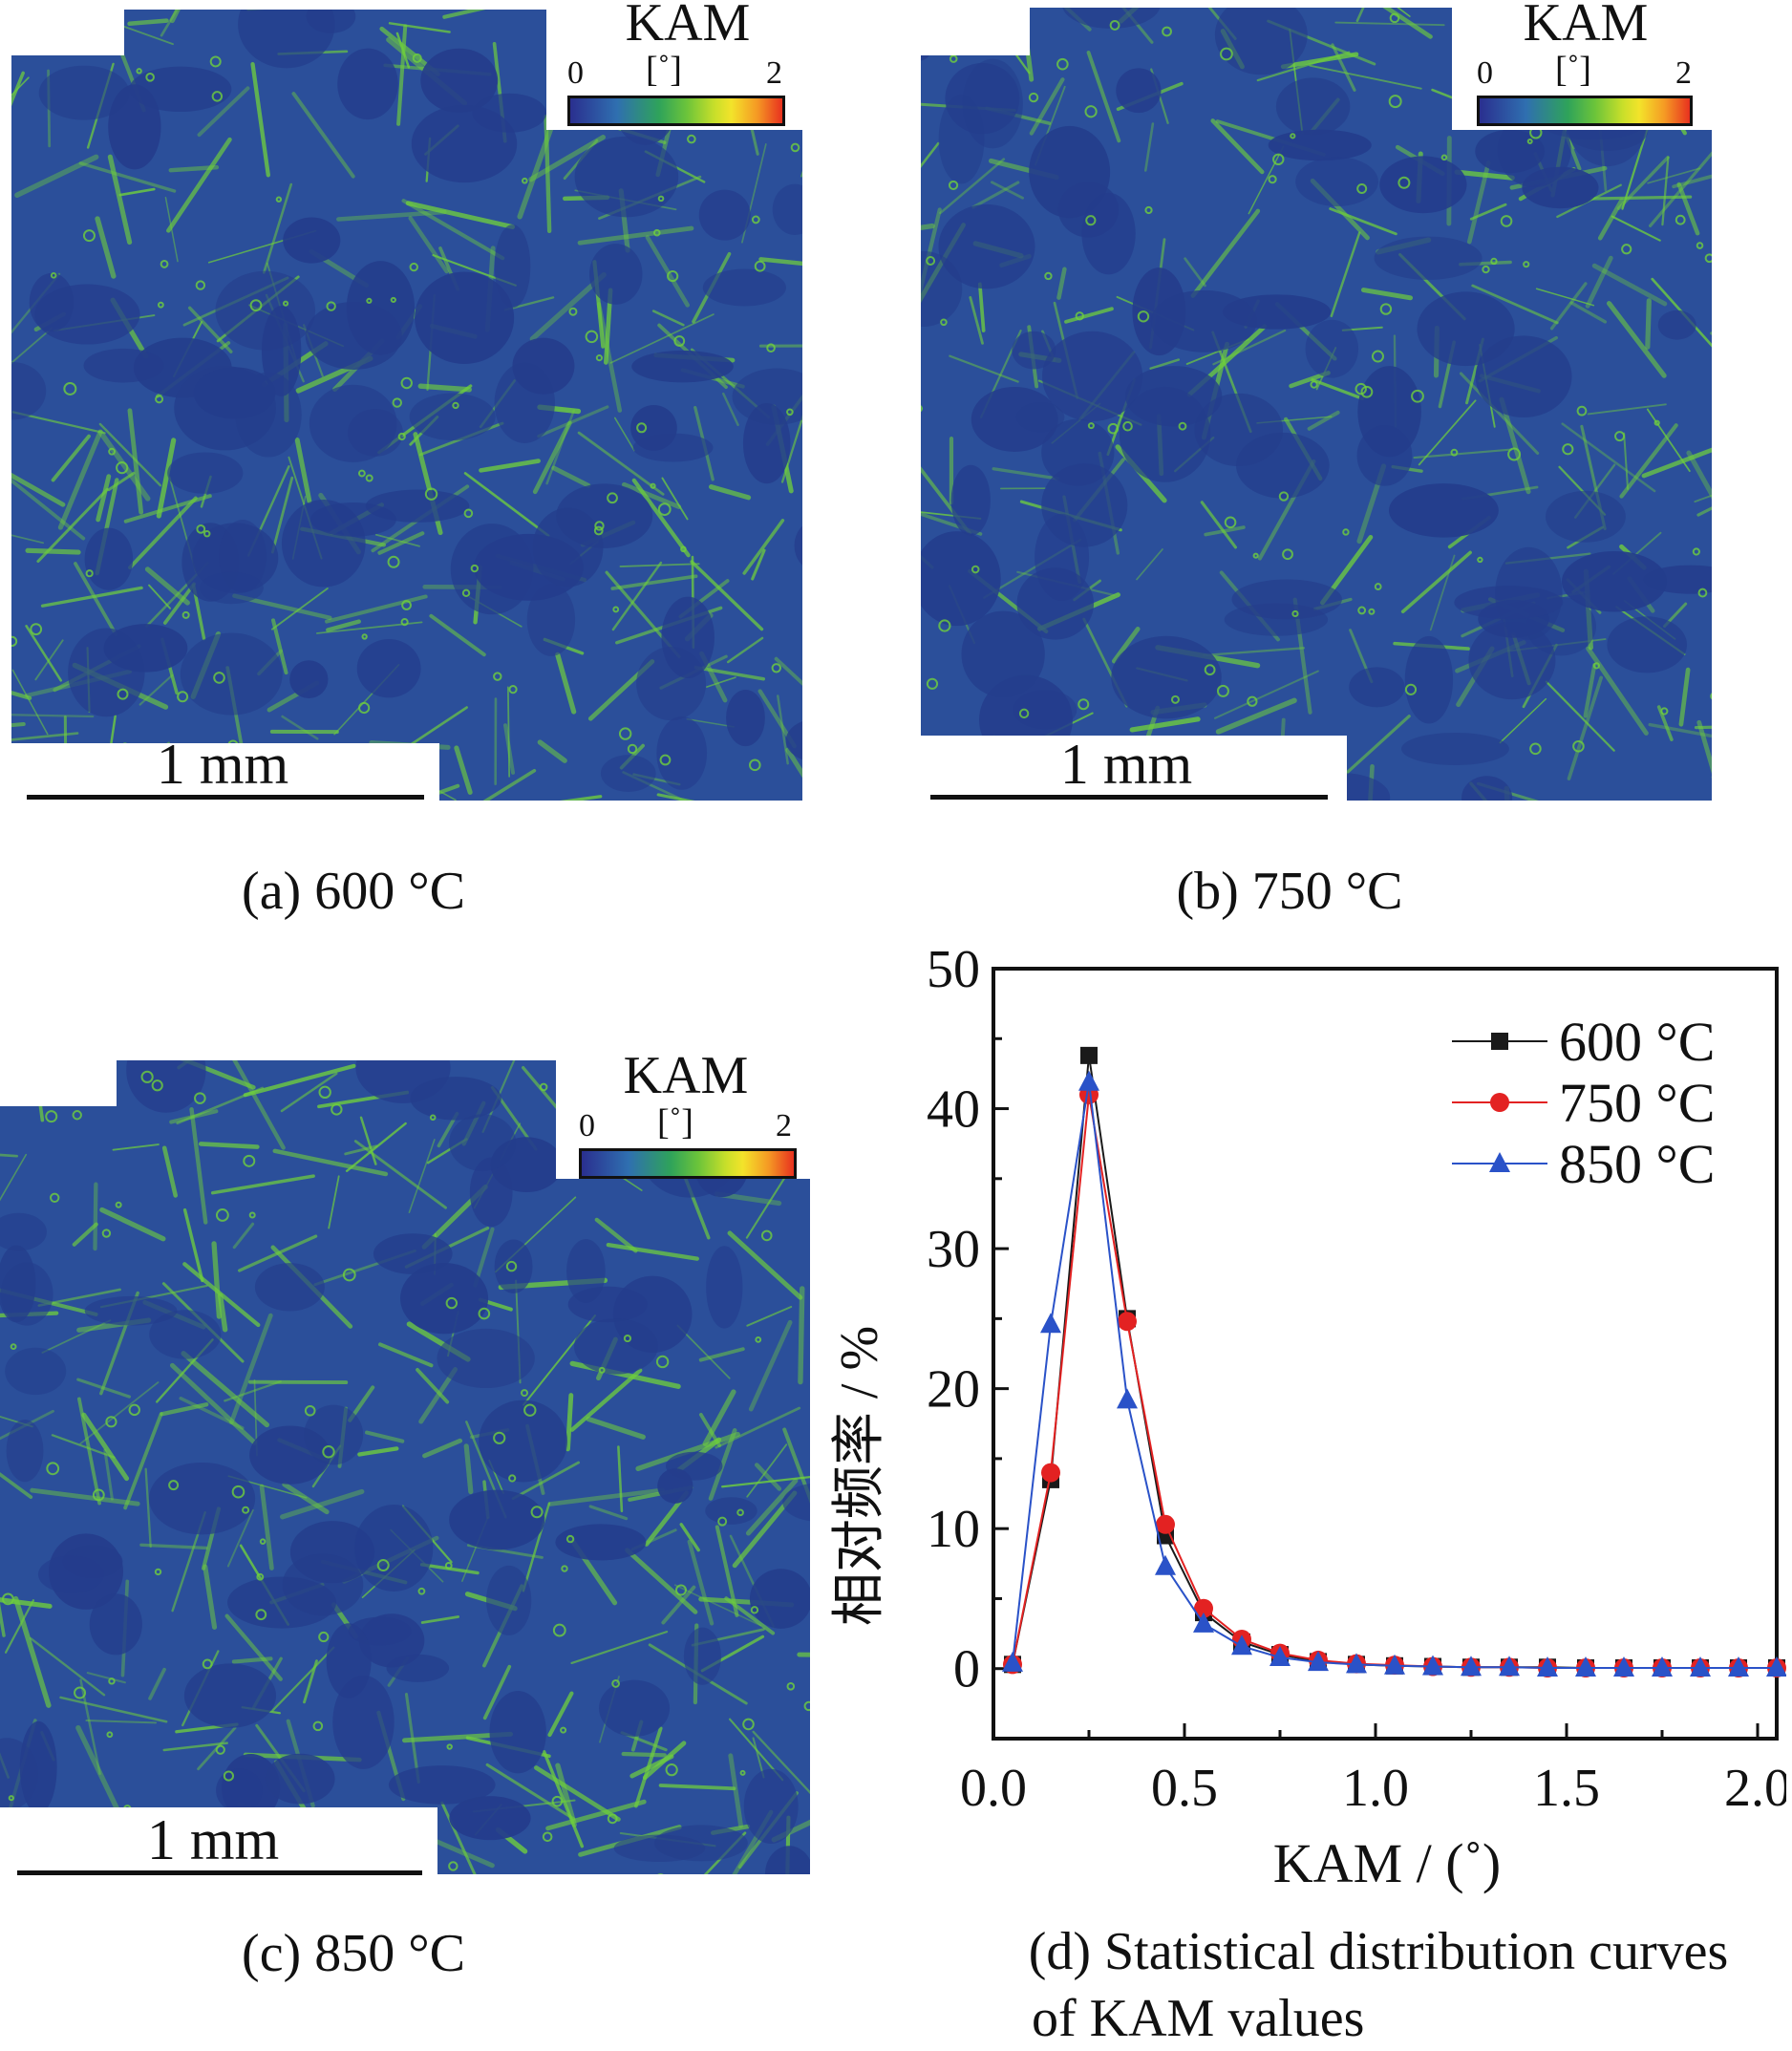 Image resolution: width=1792 pixels, height=2051 pixels. Describe the element at coordinates (1378, 1952) in the screenshot. I see `caption-d-line1: (d) Statistical distribution curves` at that location.